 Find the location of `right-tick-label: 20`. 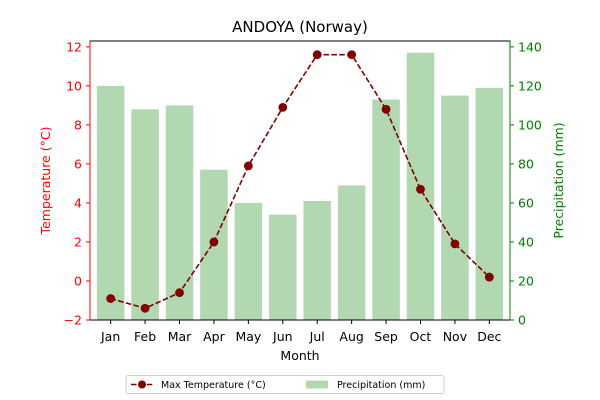

right-tick-label: 20 is located at coordinates (526, 280).